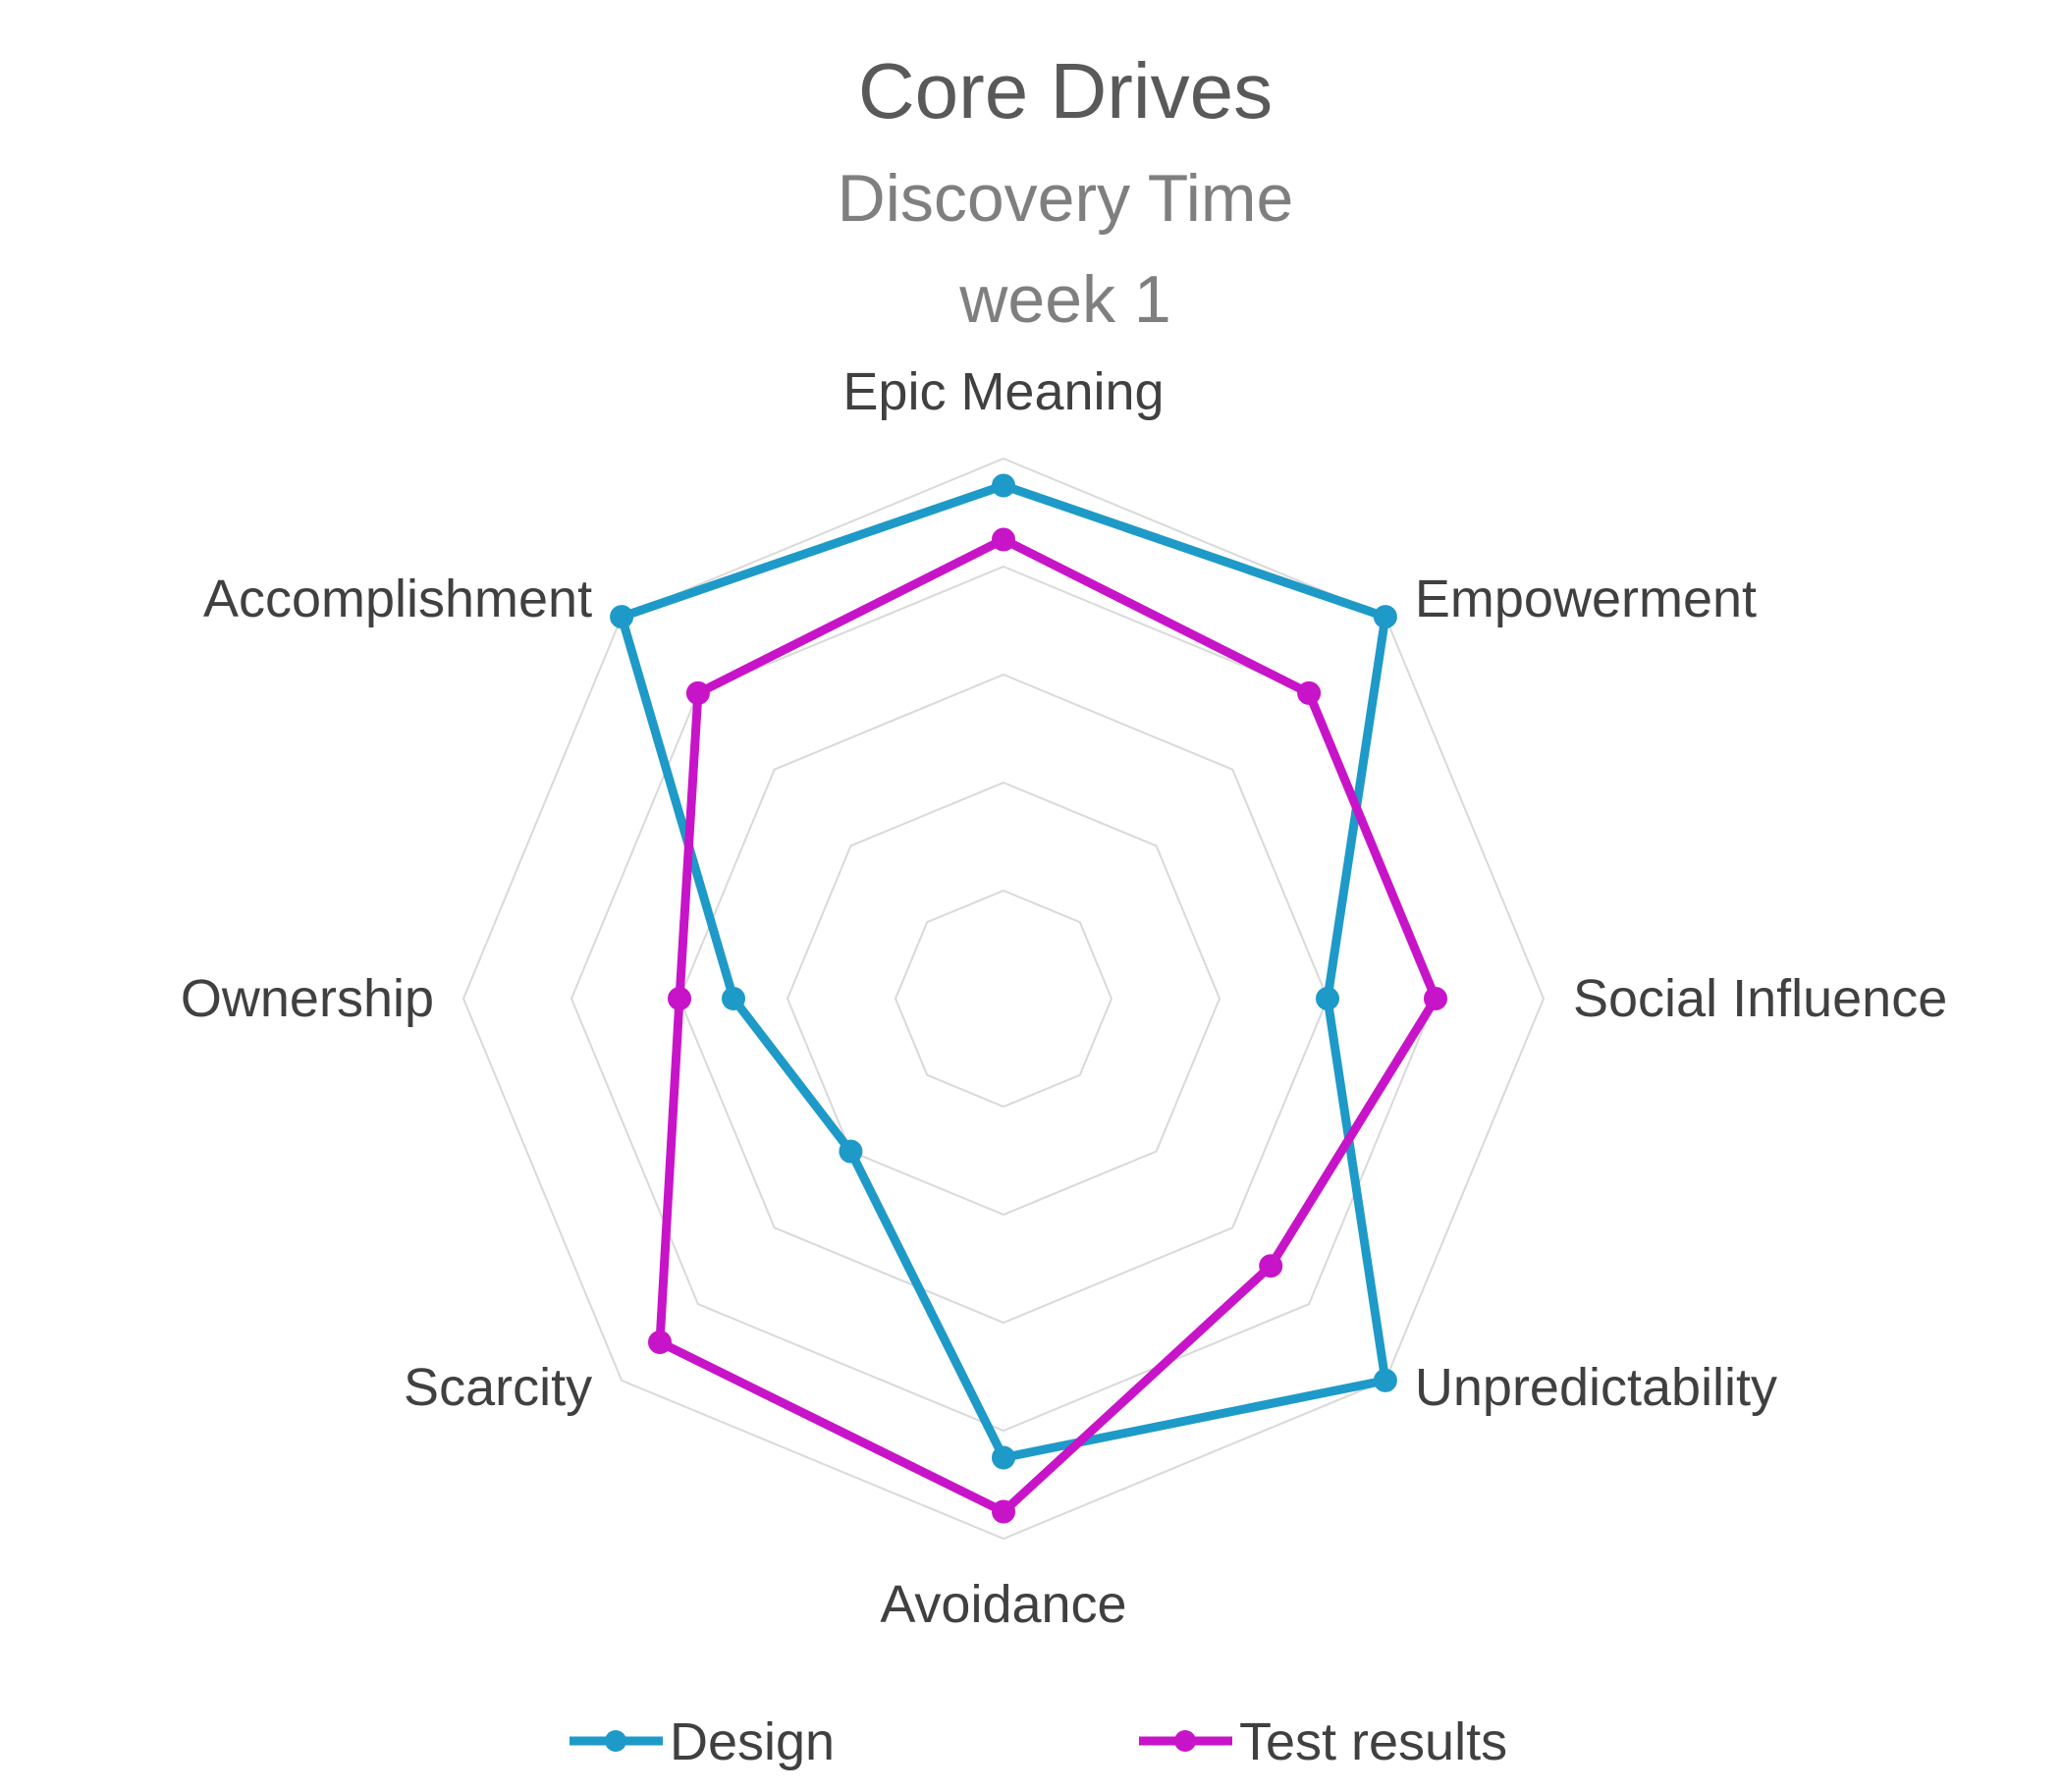 This screenshot has width=2062, height=1792. Describe the element at coordinates (660, 1342) in the screenshot. I see `data-point-test-results-scarcity` at that location.